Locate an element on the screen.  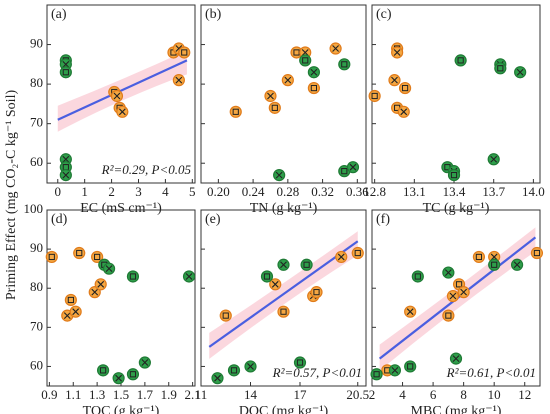
y-tick-label: 80 is located at coordinates (36, 82).